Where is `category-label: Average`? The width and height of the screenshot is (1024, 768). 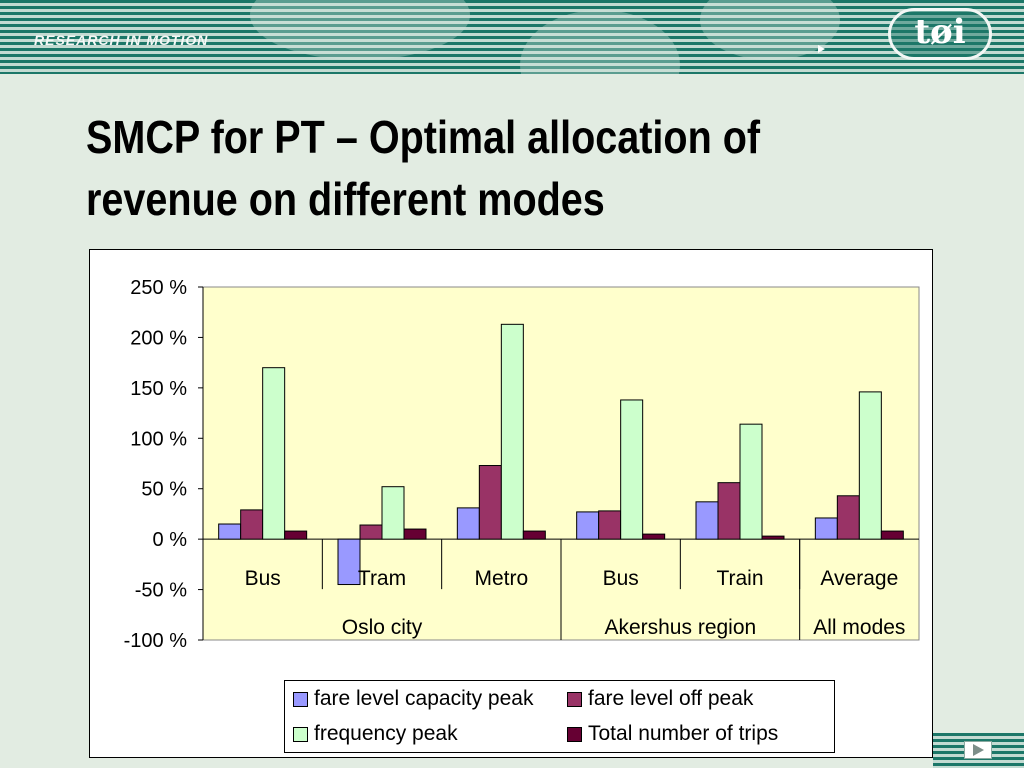 category-label: Average is located at coordinates (859, 578).